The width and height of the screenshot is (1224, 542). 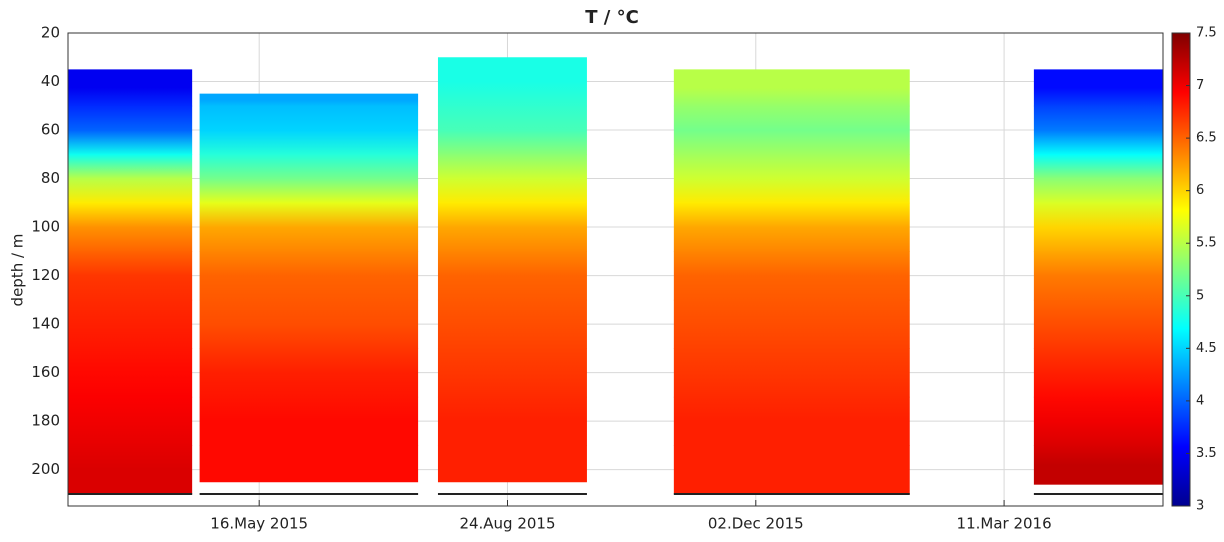 What do you see at coordinates (1200, 190) in the screenshot?
I see `colorbar-tick-label: 6` at bounding box center [1200, 190].